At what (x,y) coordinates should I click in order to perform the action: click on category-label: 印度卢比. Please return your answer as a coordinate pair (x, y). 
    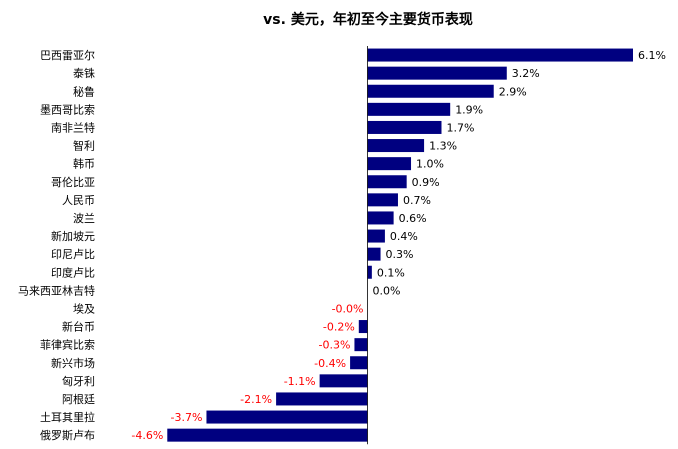
    Looking at the image, I should click on (73, 272).